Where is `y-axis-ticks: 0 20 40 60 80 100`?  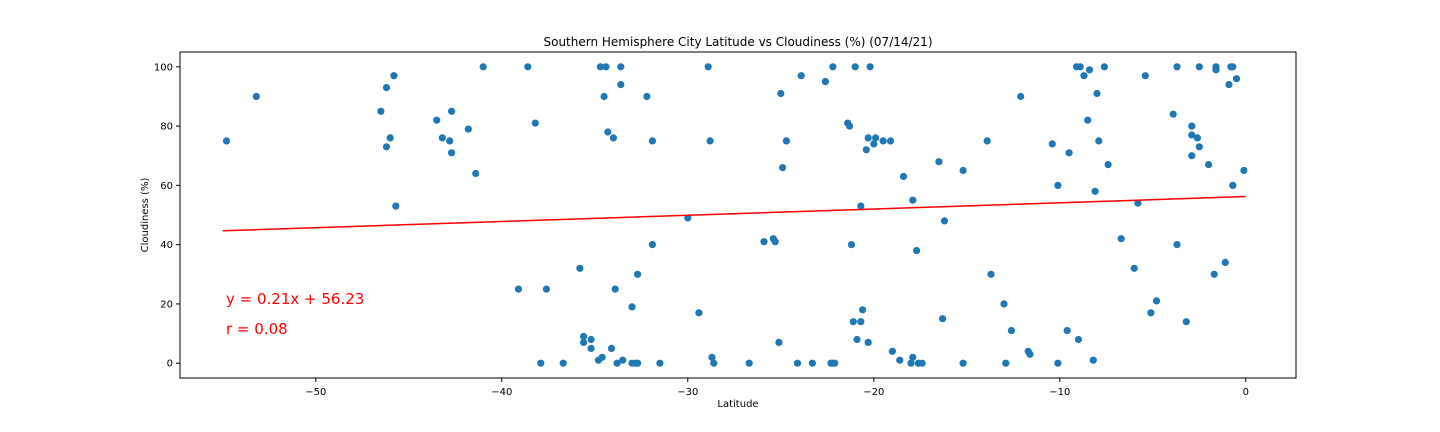 y-axis-ticks: 0 20 40 60 80 100 is located at coordinates (167, 216).